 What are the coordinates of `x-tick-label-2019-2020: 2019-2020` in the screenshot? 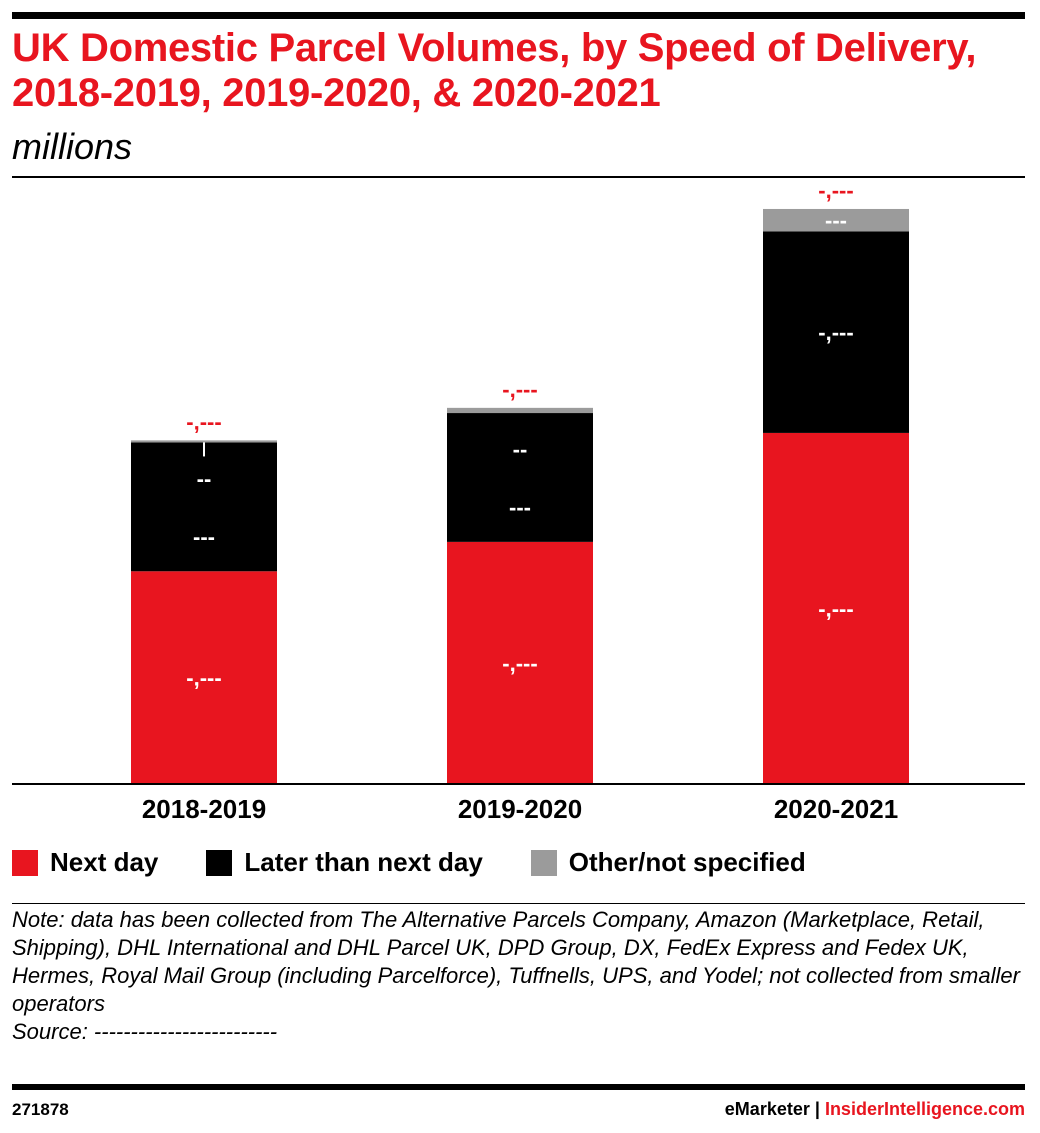 It's located at (520, 809).